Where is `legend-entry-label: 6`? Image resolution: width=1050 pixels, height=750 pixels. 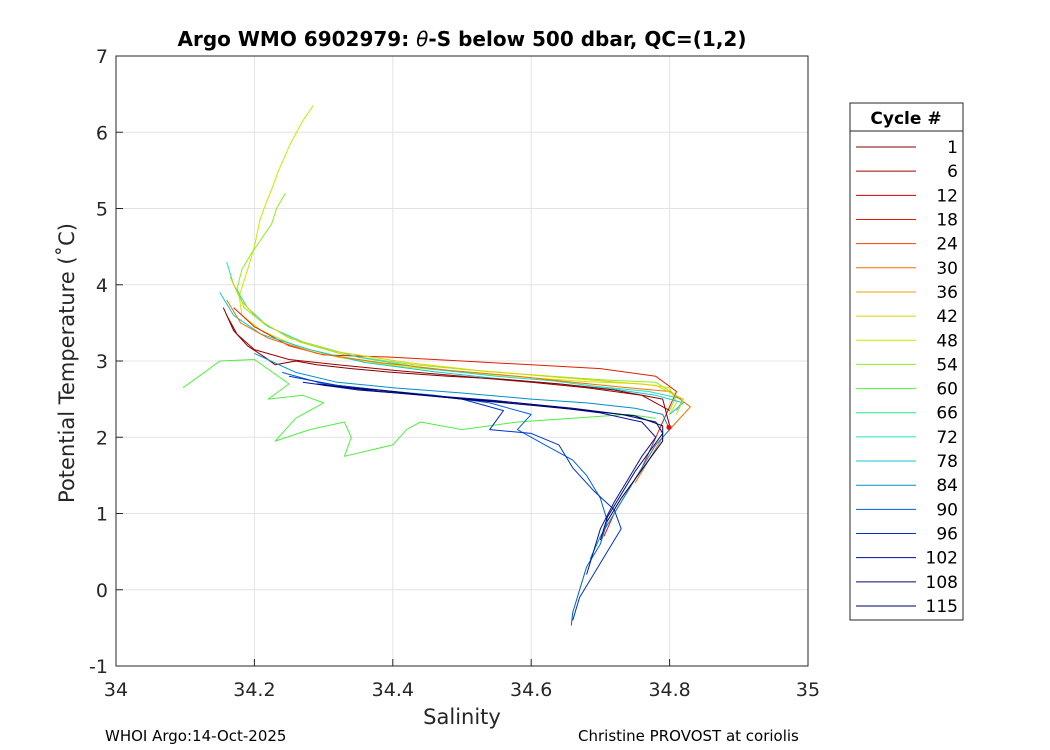 legend-entry-label: 6 is located at coordinates (952, 172).